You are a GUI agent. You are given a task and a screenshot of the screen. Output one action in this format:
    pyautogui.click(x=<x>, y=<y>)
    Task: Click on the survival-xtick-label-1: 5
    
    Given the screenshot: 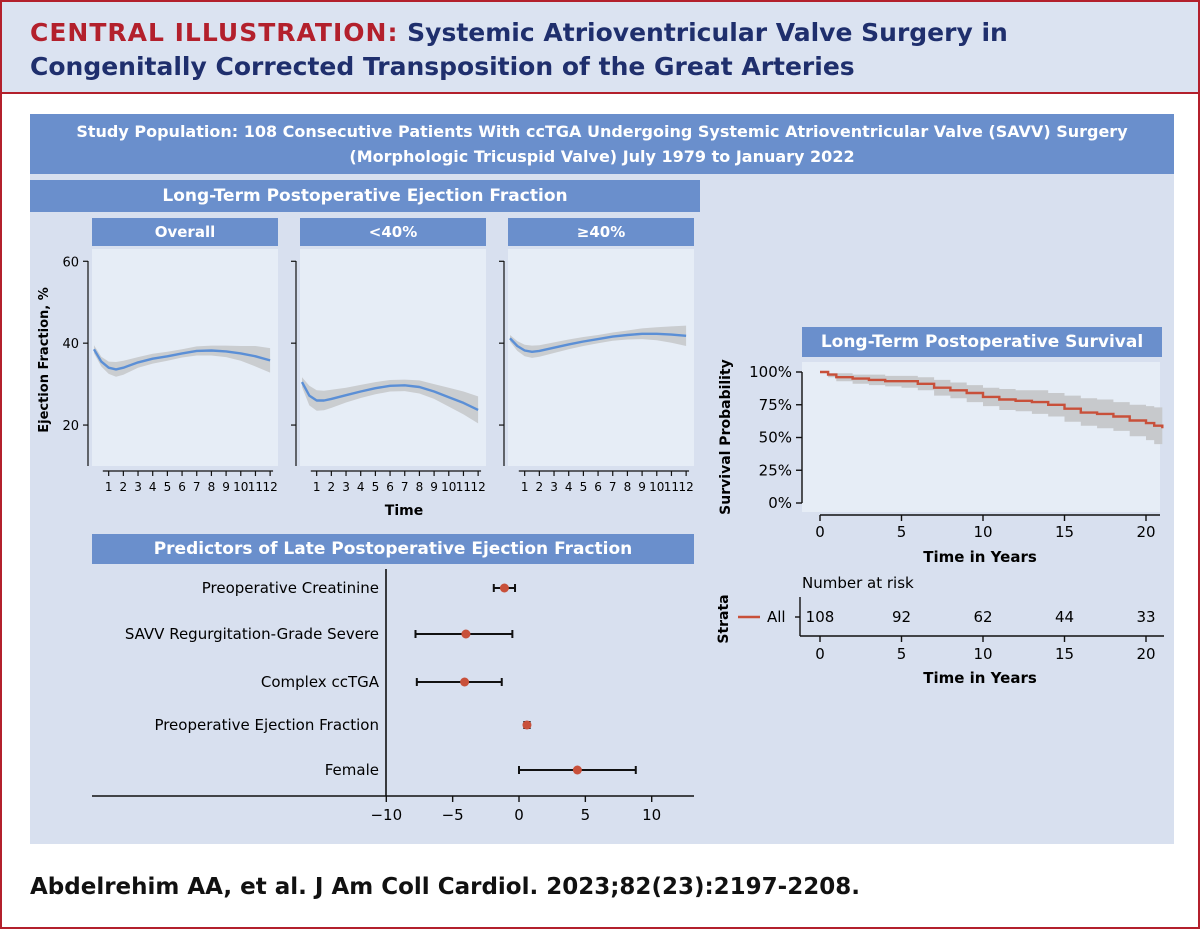 What is the action you would take?
    pyautogui.click(x=902, y=532)
    